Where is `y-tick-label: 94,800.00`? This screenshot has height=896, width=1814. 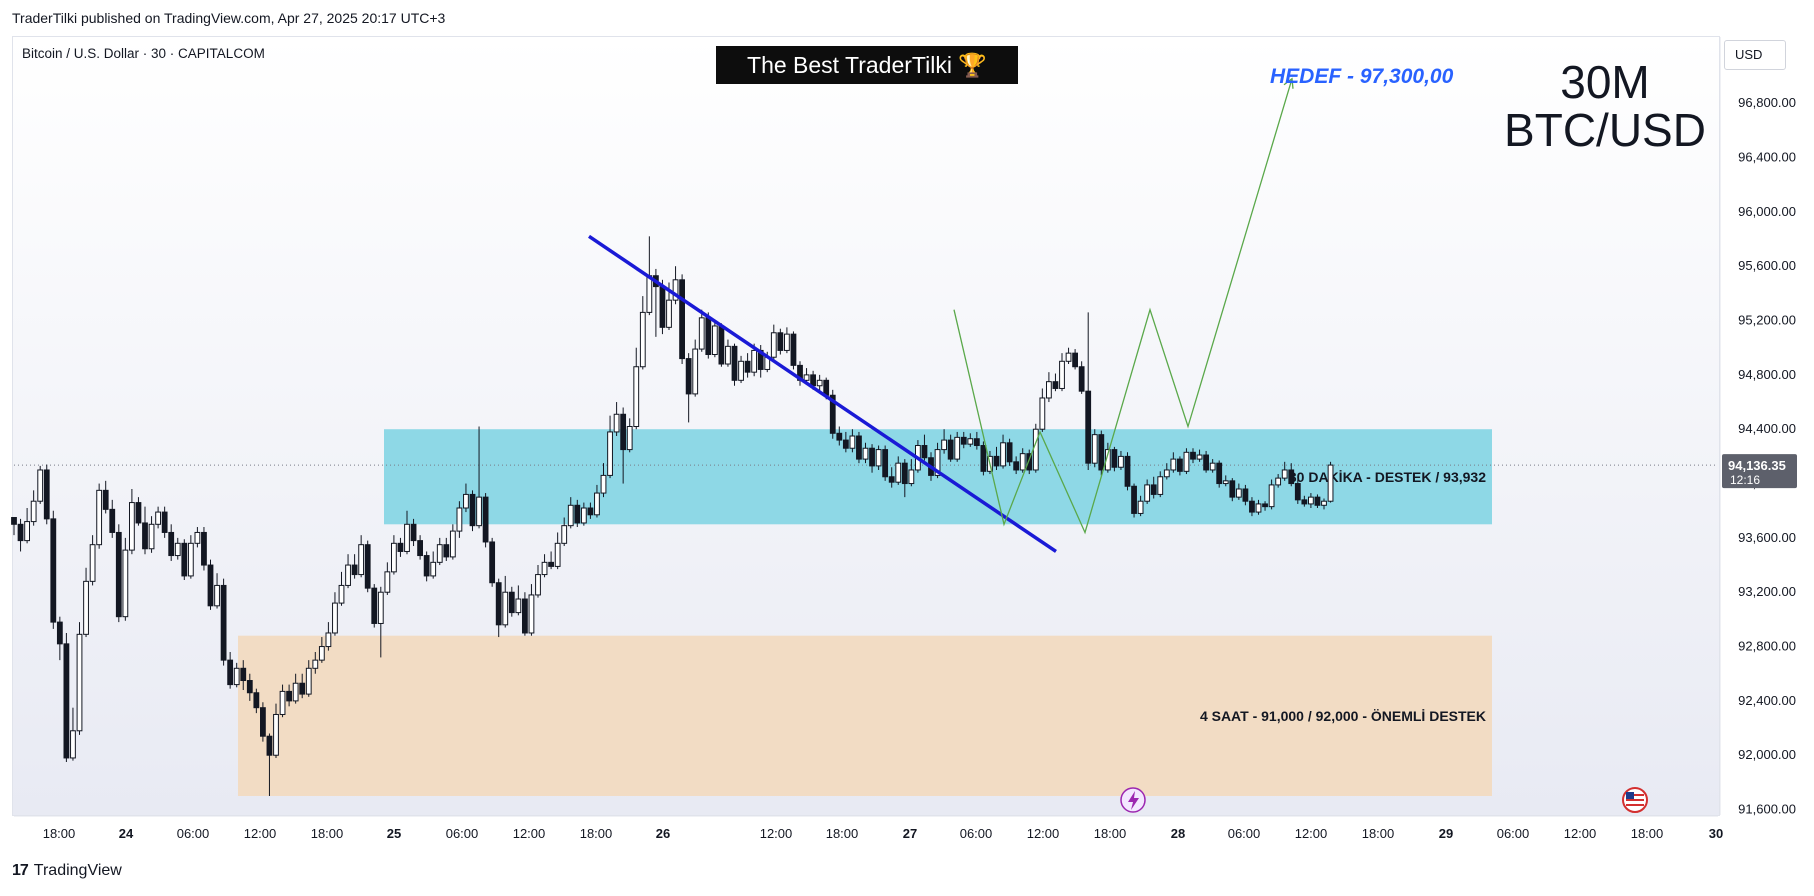 y-tick-label: 94,800.00 is located at coordinates (1767, 374).